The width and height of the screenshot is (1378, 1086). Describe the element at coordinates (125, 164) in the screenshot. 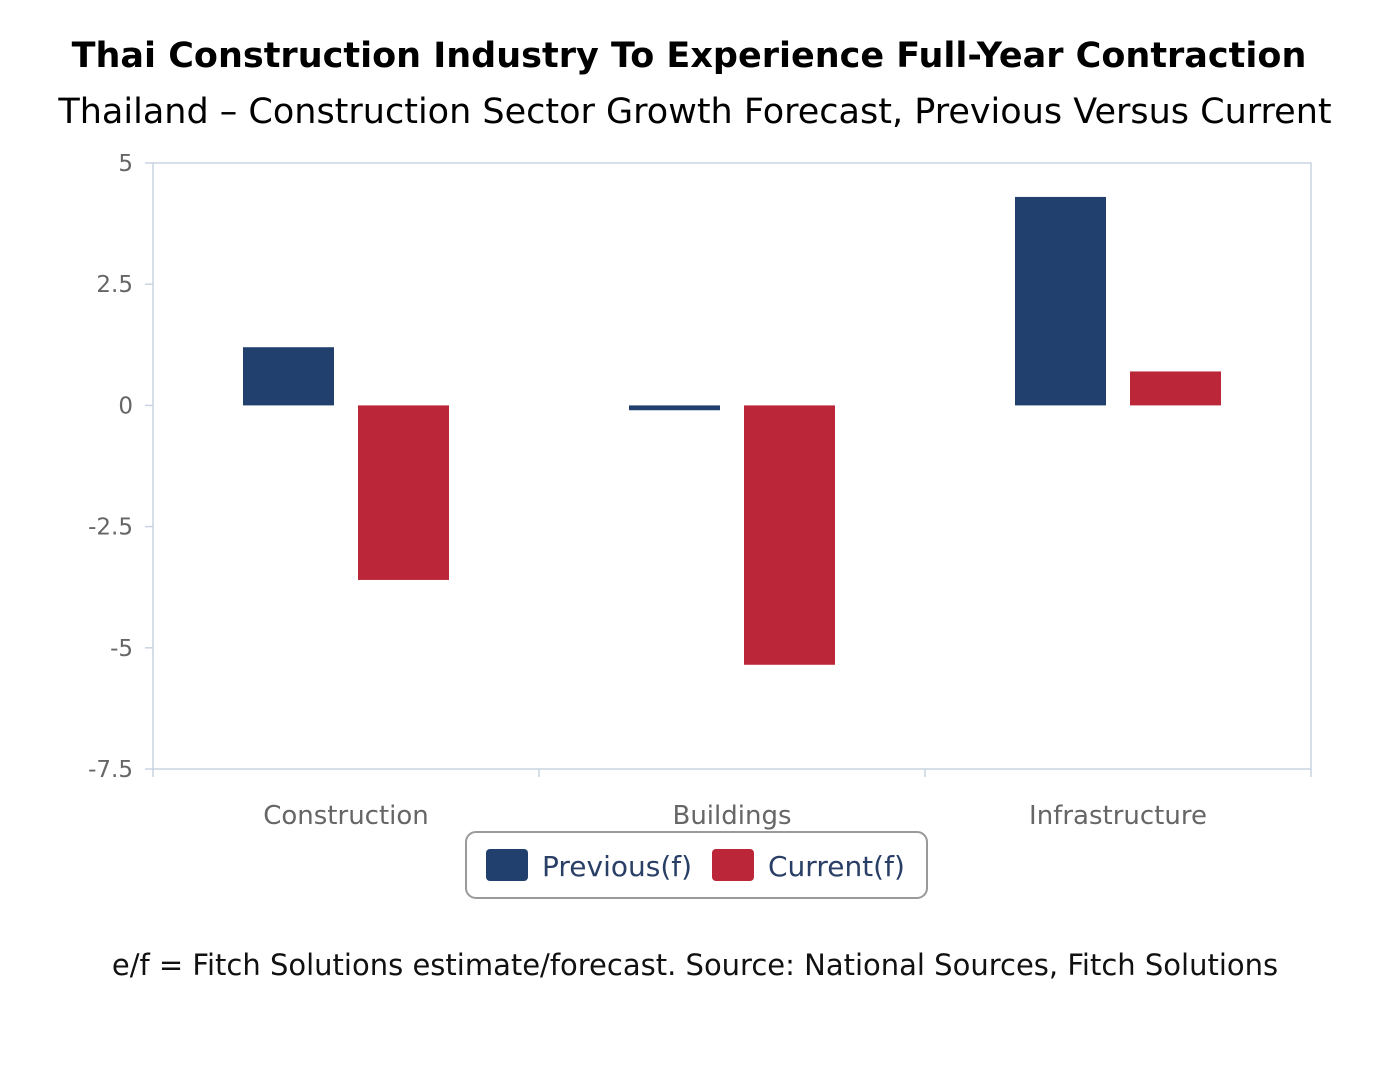

I see `y-tick-label: 5` at that location.